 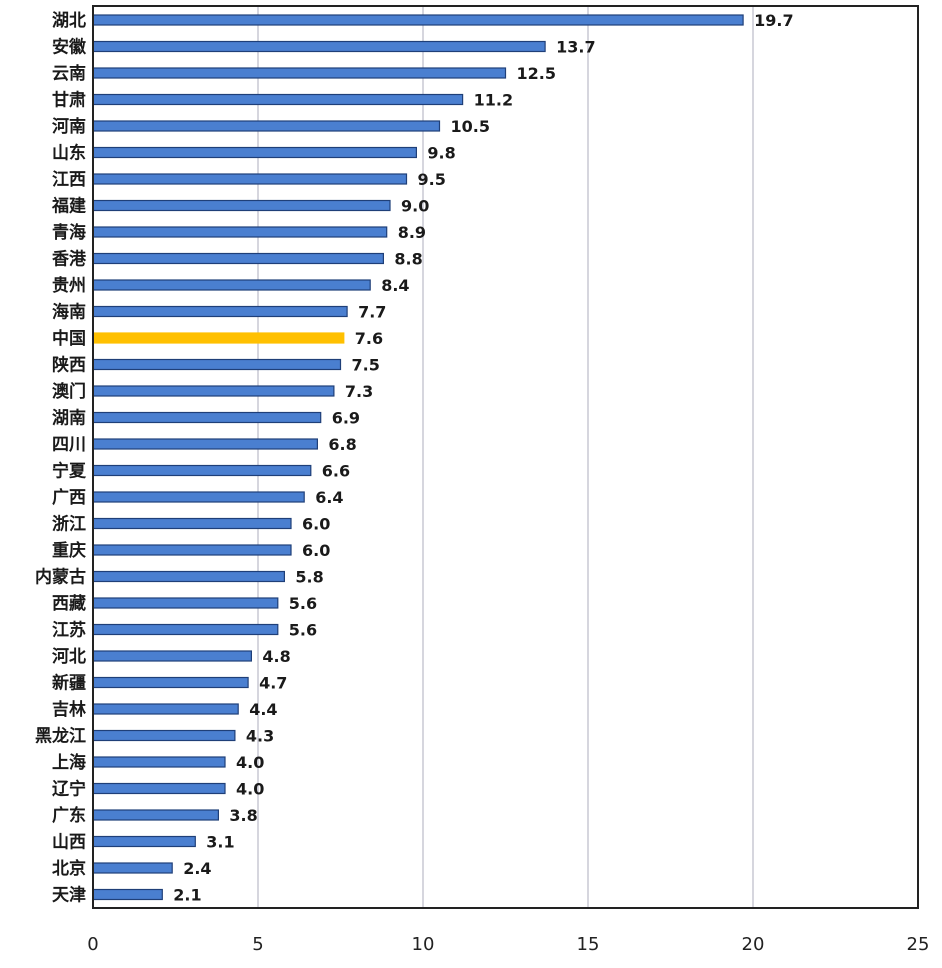 I want to click on value-label: 9.8, so click(x=441, y=153).